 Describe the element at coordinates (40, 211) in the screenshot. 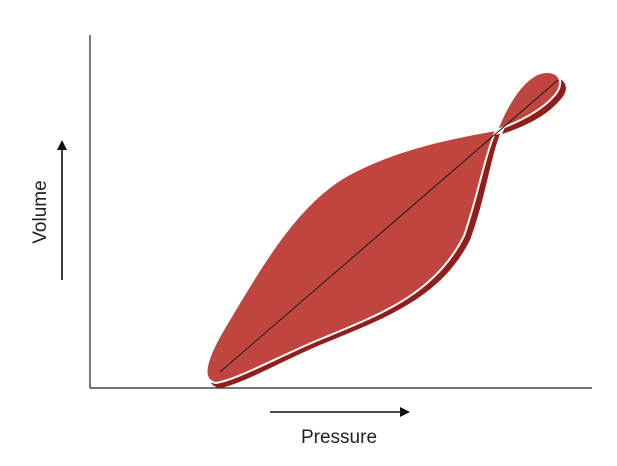

I see `y-axis-label: Volume` at that location.